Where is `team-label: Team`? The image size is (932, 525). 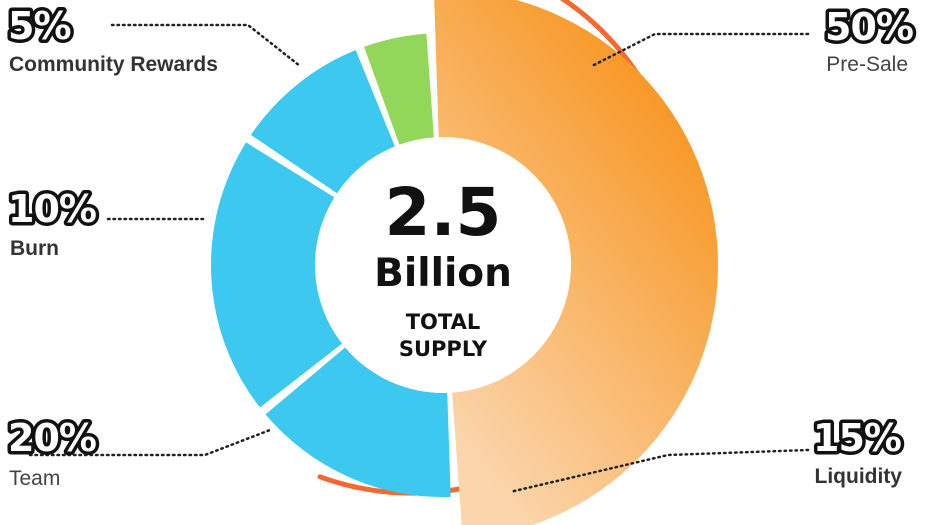
team-label: Team is located at coordinates (34, 478).